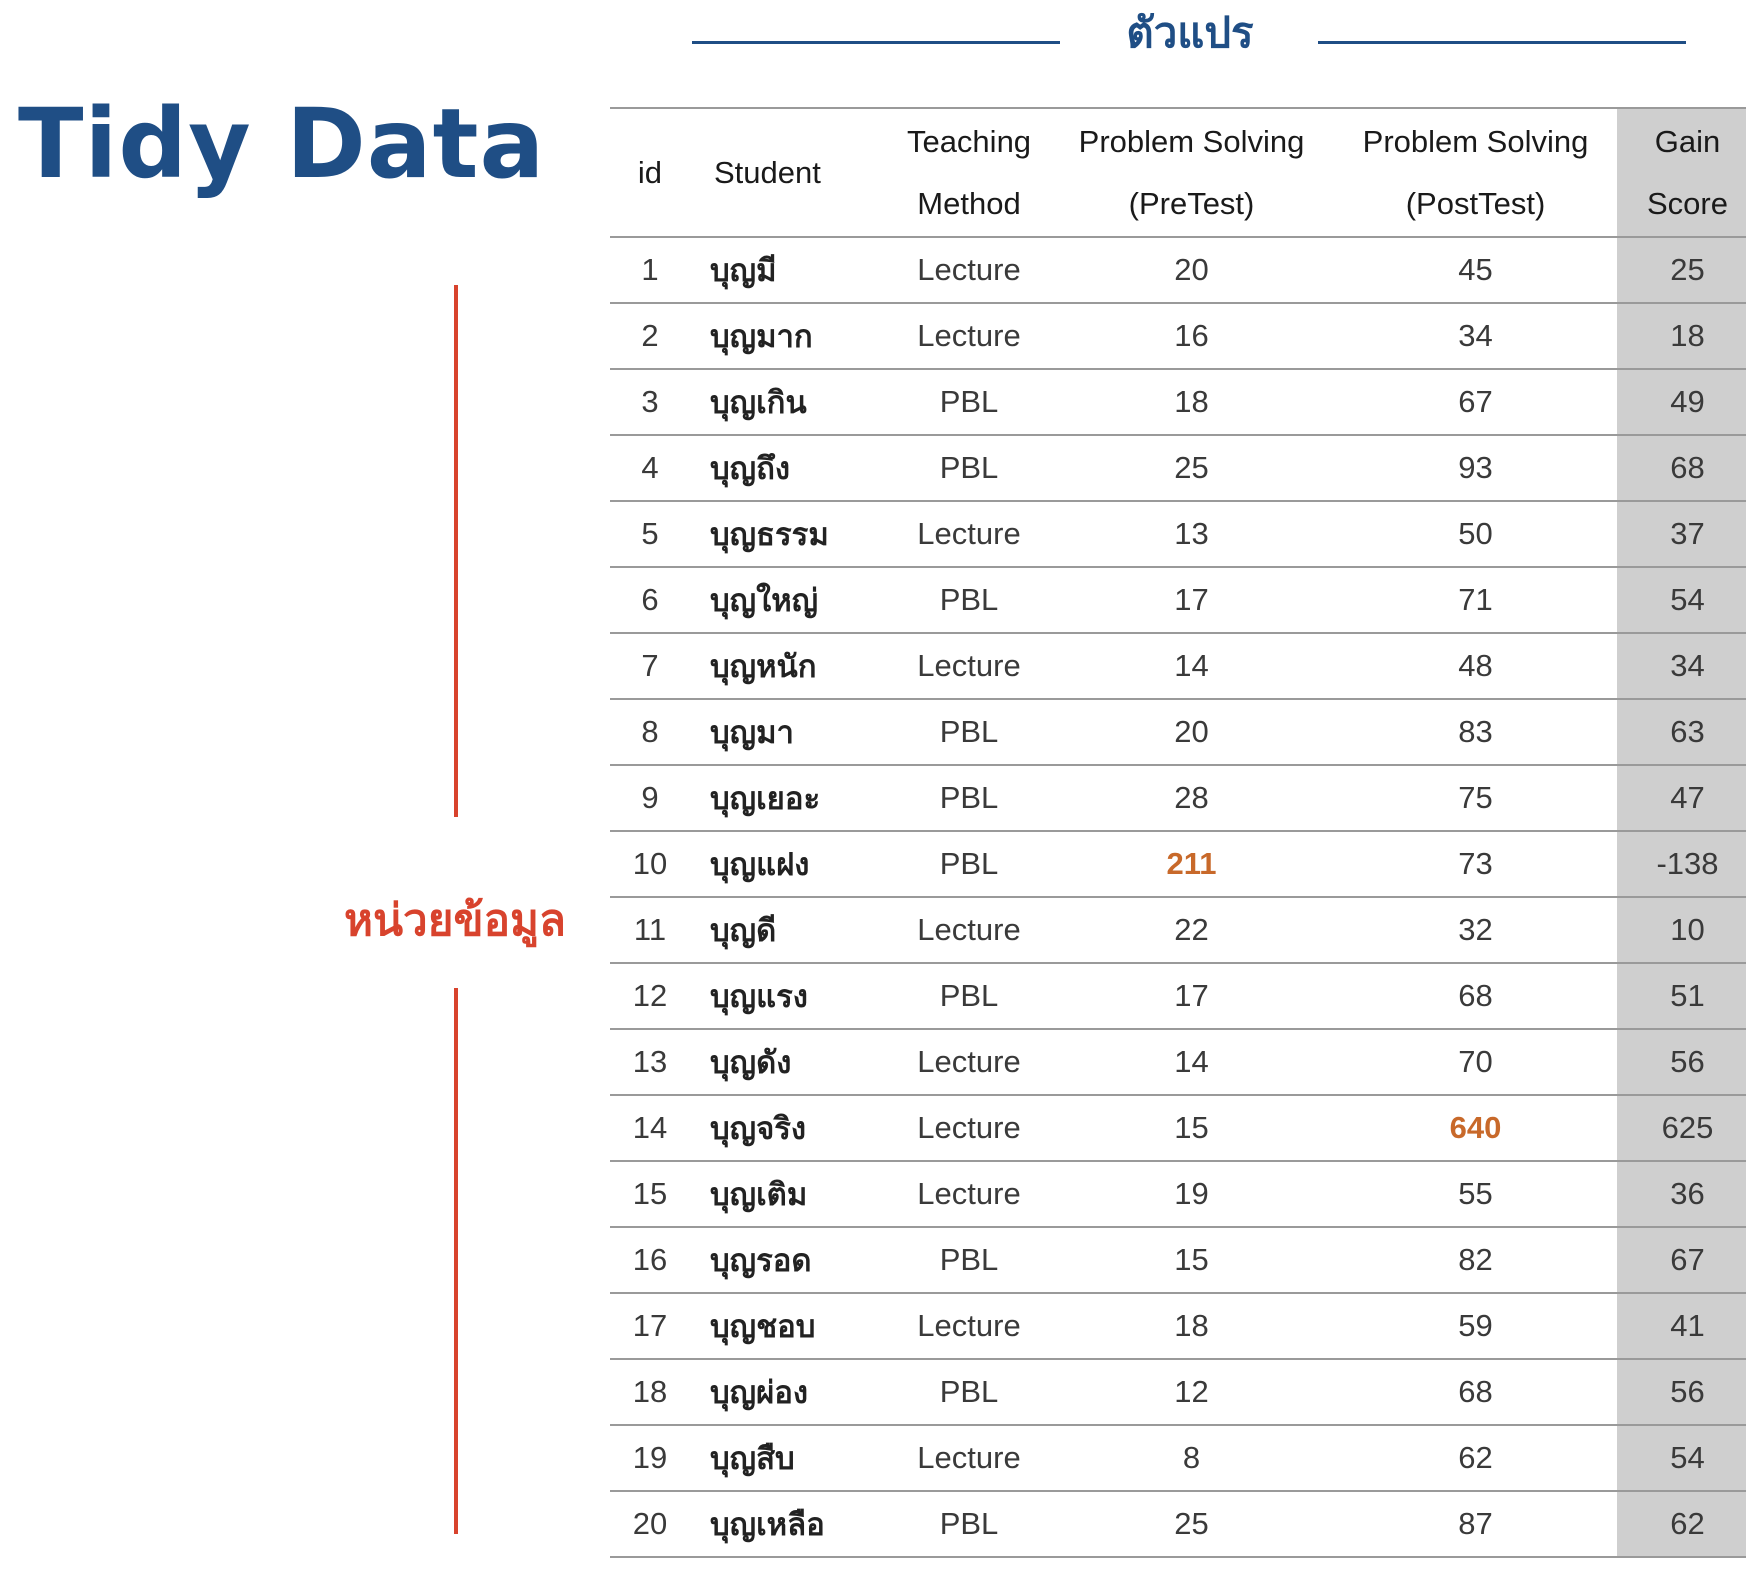 This screenshot has height=1572, width=1746. What do you see at coordinates (1190, 32) in the screenshot?
I see `variables-label: ตัวแปร` at bounding box center [1190, 32].